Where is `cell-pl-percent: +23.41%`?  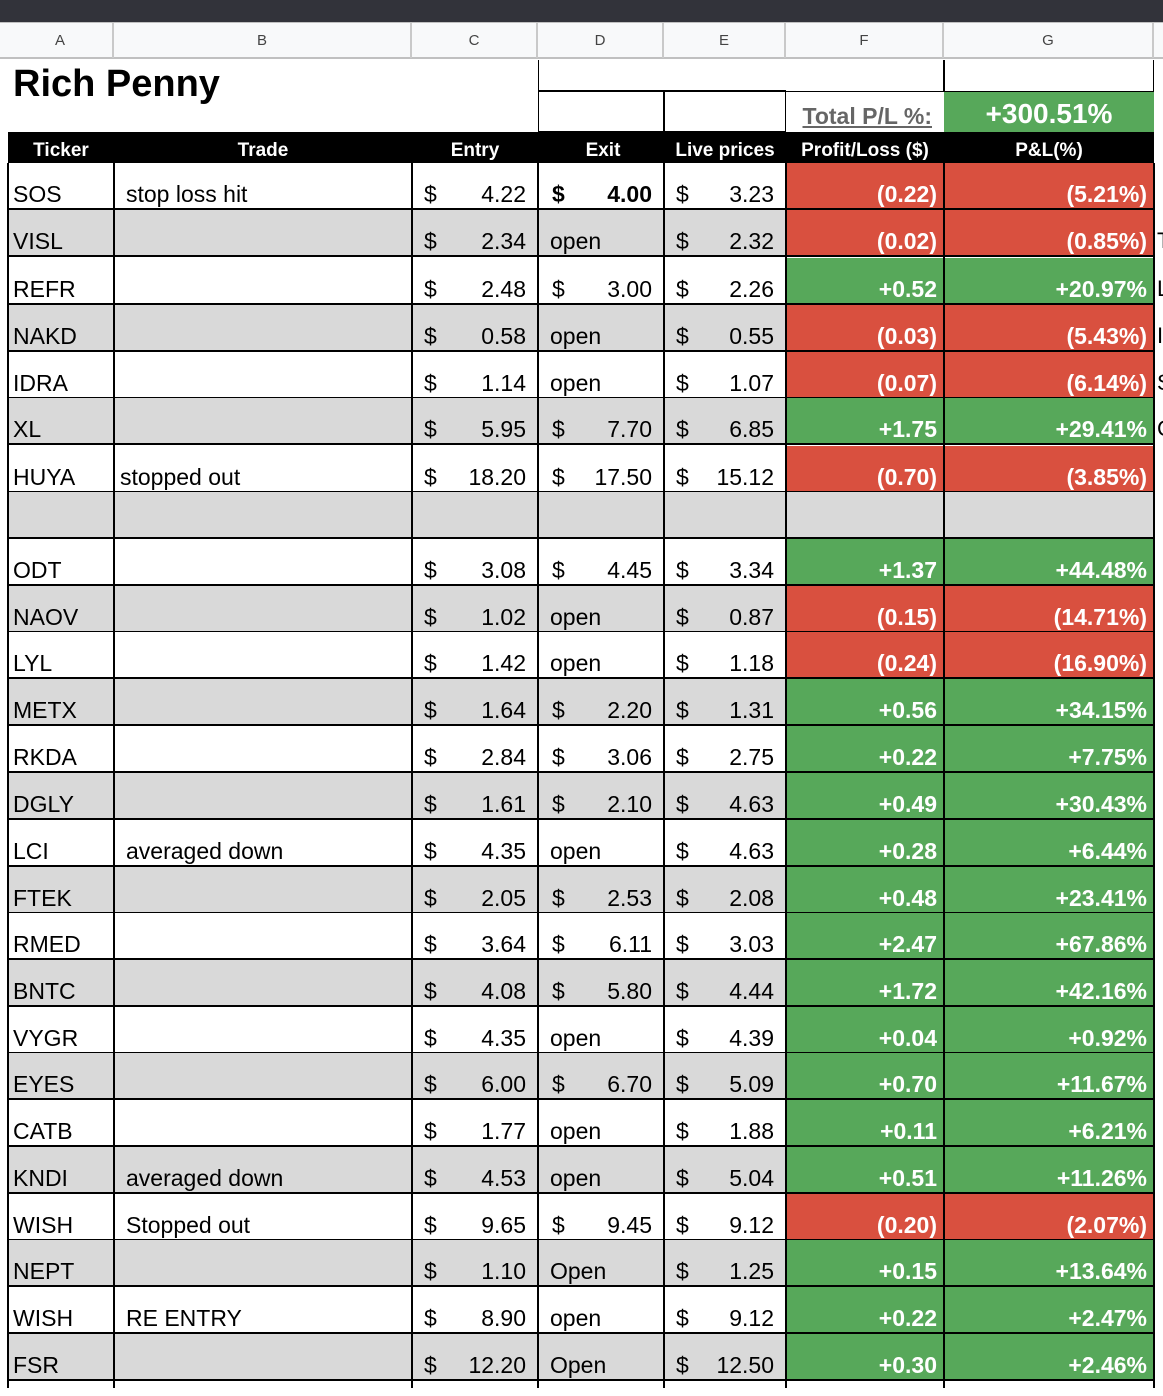 cell-pl-percent: +23.41% is located at coordinates (1049, 889).